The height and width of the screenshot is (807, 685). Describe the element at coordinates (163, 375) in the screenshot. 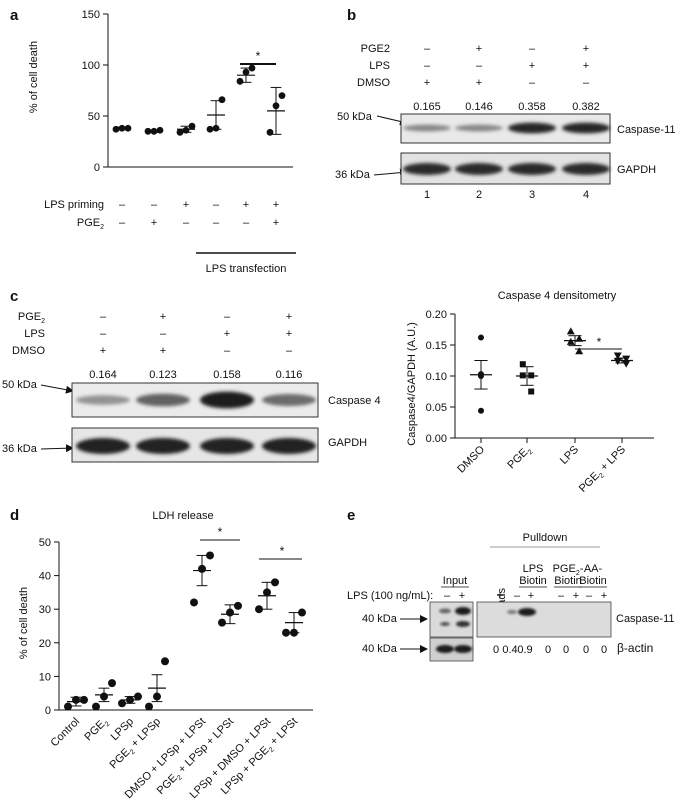

I see `densitometry-value: 0.123` at that location.